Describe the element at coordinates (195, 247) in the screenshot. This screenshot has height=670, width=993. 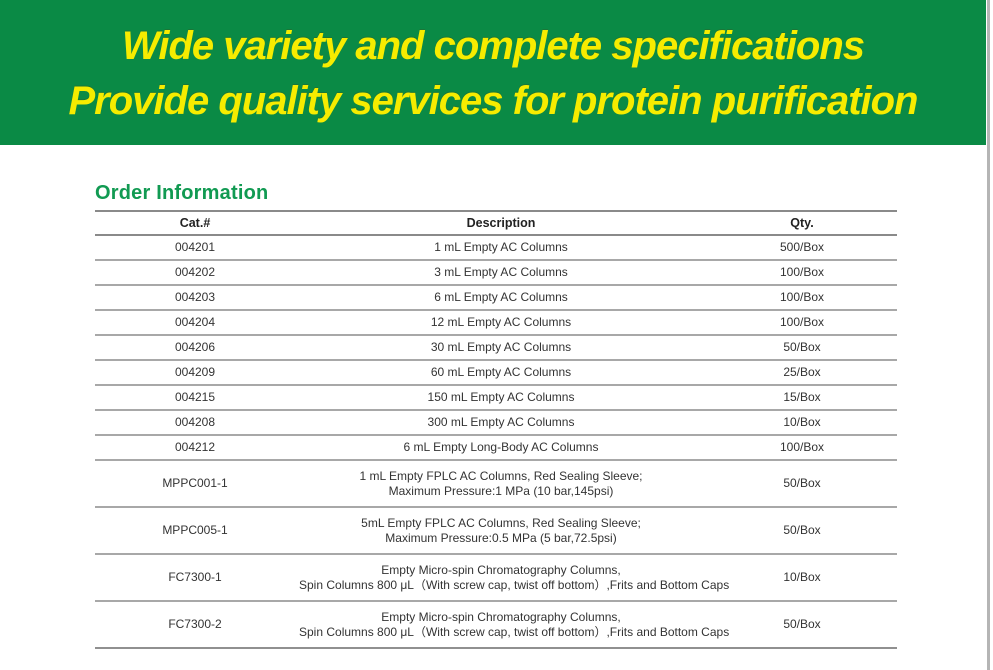
I see `cat-number-cell: 004201` at that location.